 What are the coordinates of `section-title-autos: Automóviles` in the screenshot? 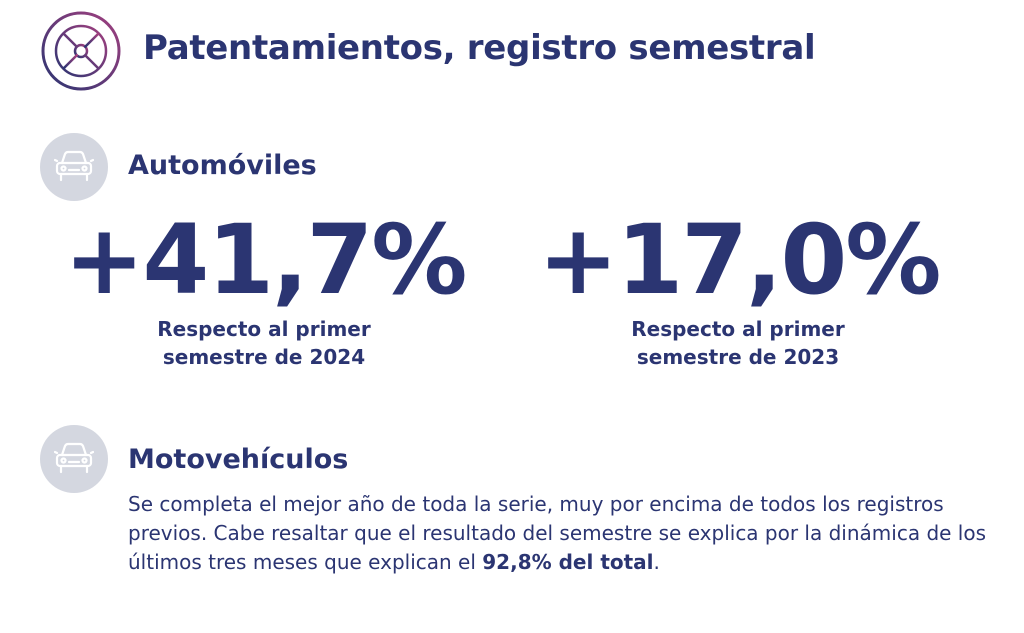 It's located at (222, 165).